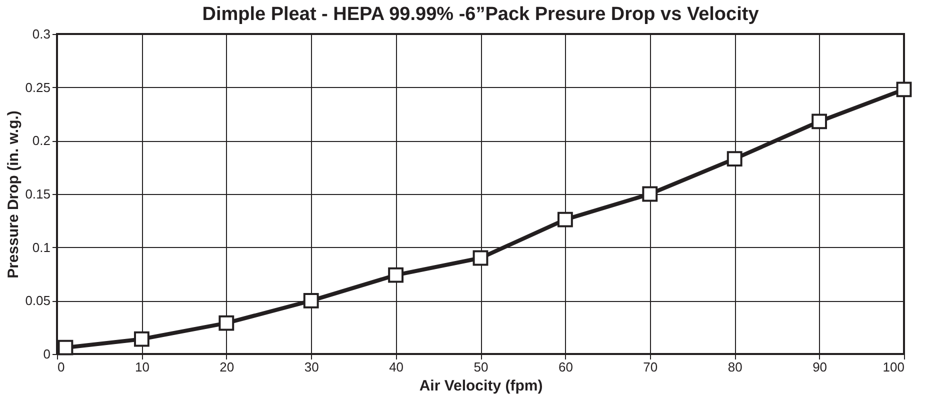  I want to click on x-tick-label: 80, so click(735, 367).